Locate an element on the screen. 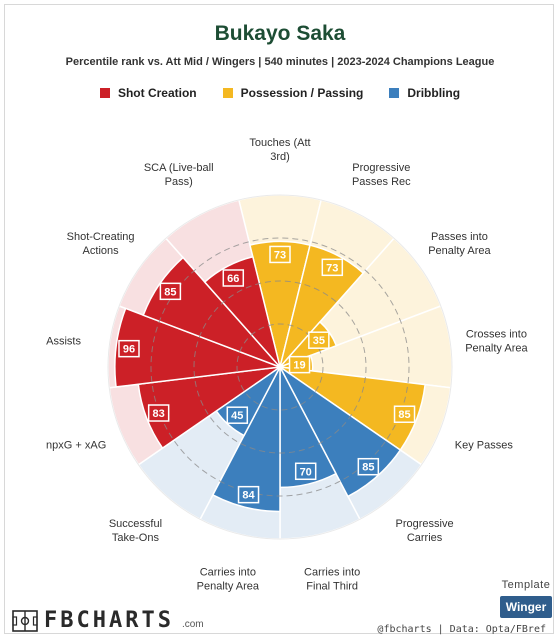  category-label-progressive-carries: Progressive Carries is located at coordinates (425, 531).